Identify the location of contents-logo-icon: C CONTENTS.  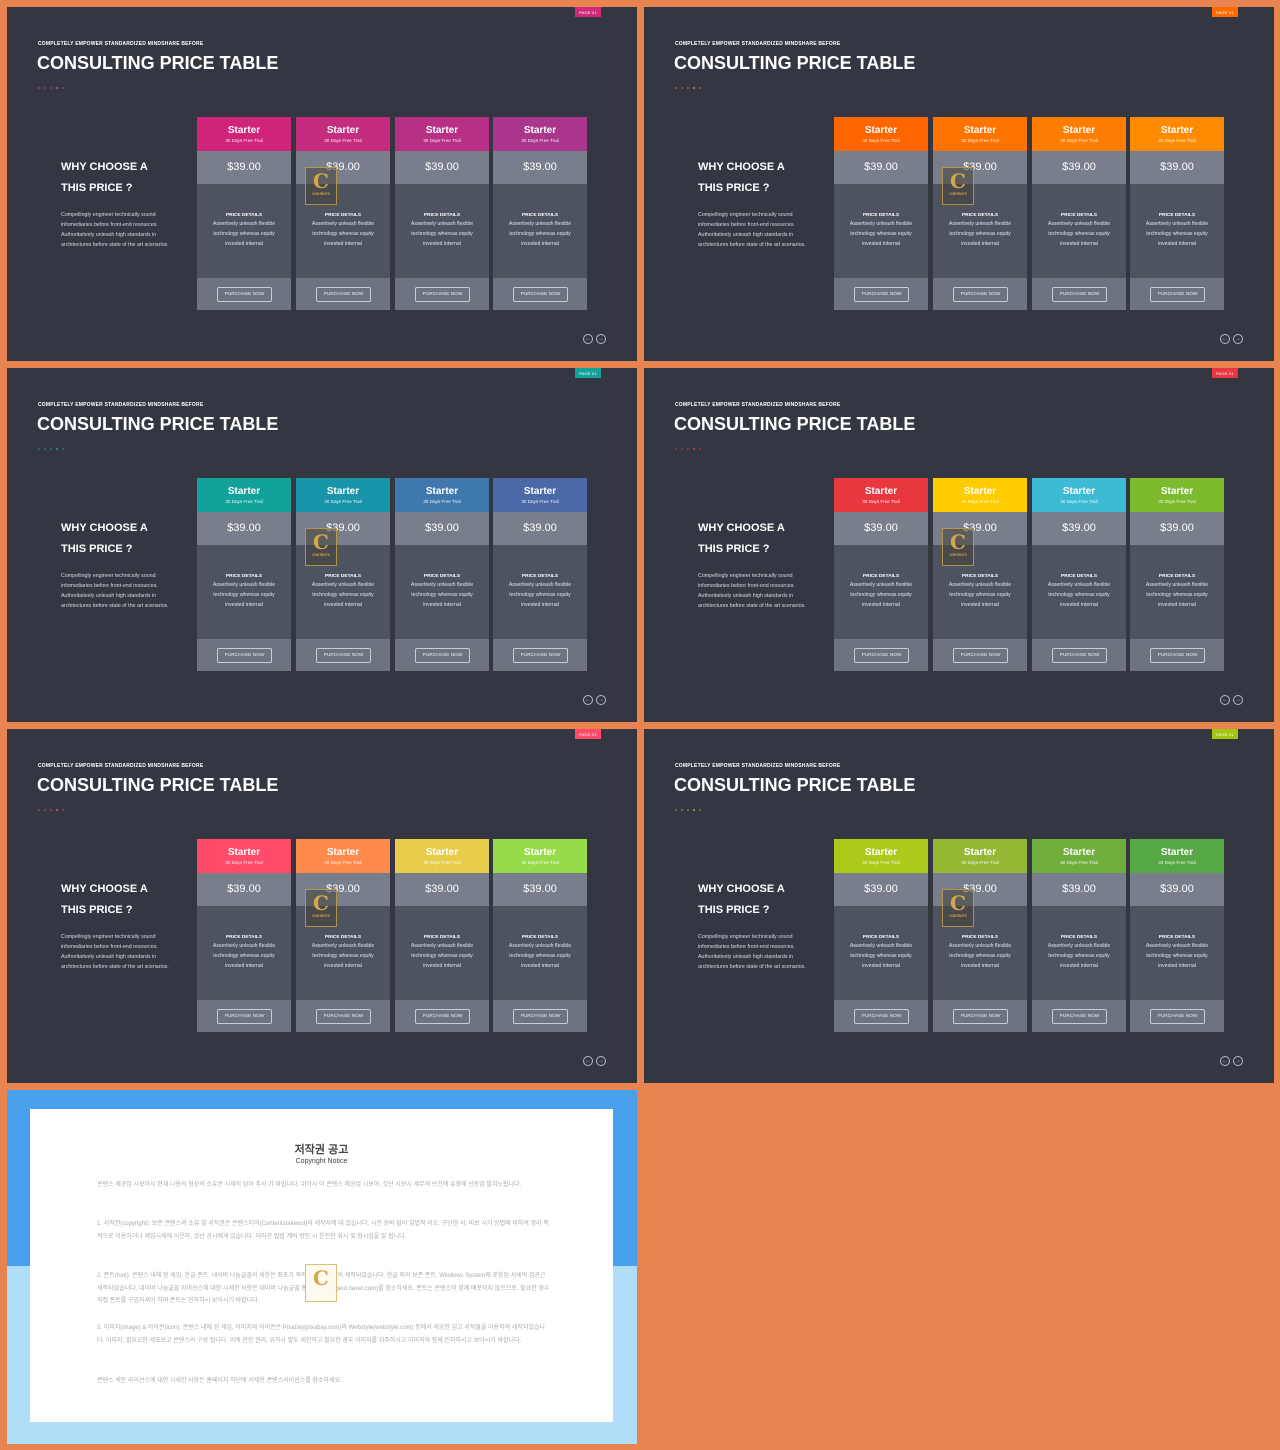
(321, 908).